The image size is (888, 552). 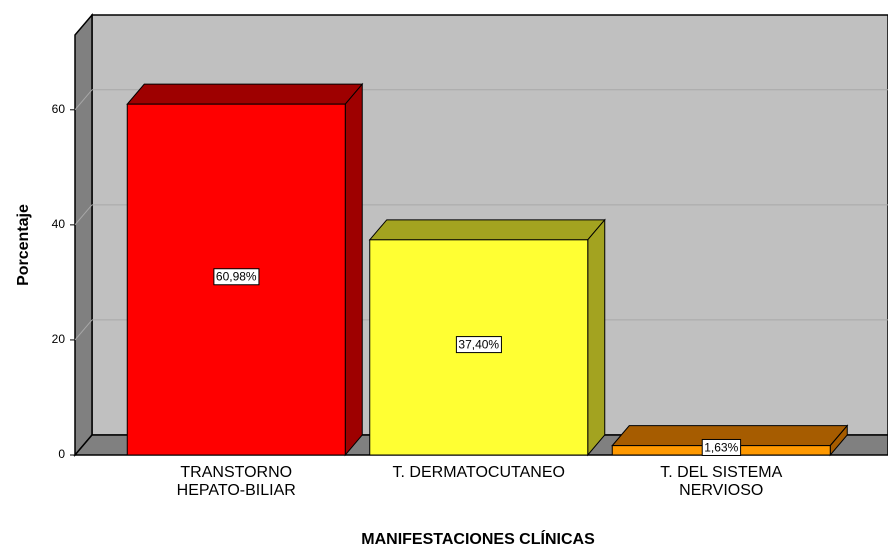 I want to click on value-label: 60,98%, so click(x=236, y=277).